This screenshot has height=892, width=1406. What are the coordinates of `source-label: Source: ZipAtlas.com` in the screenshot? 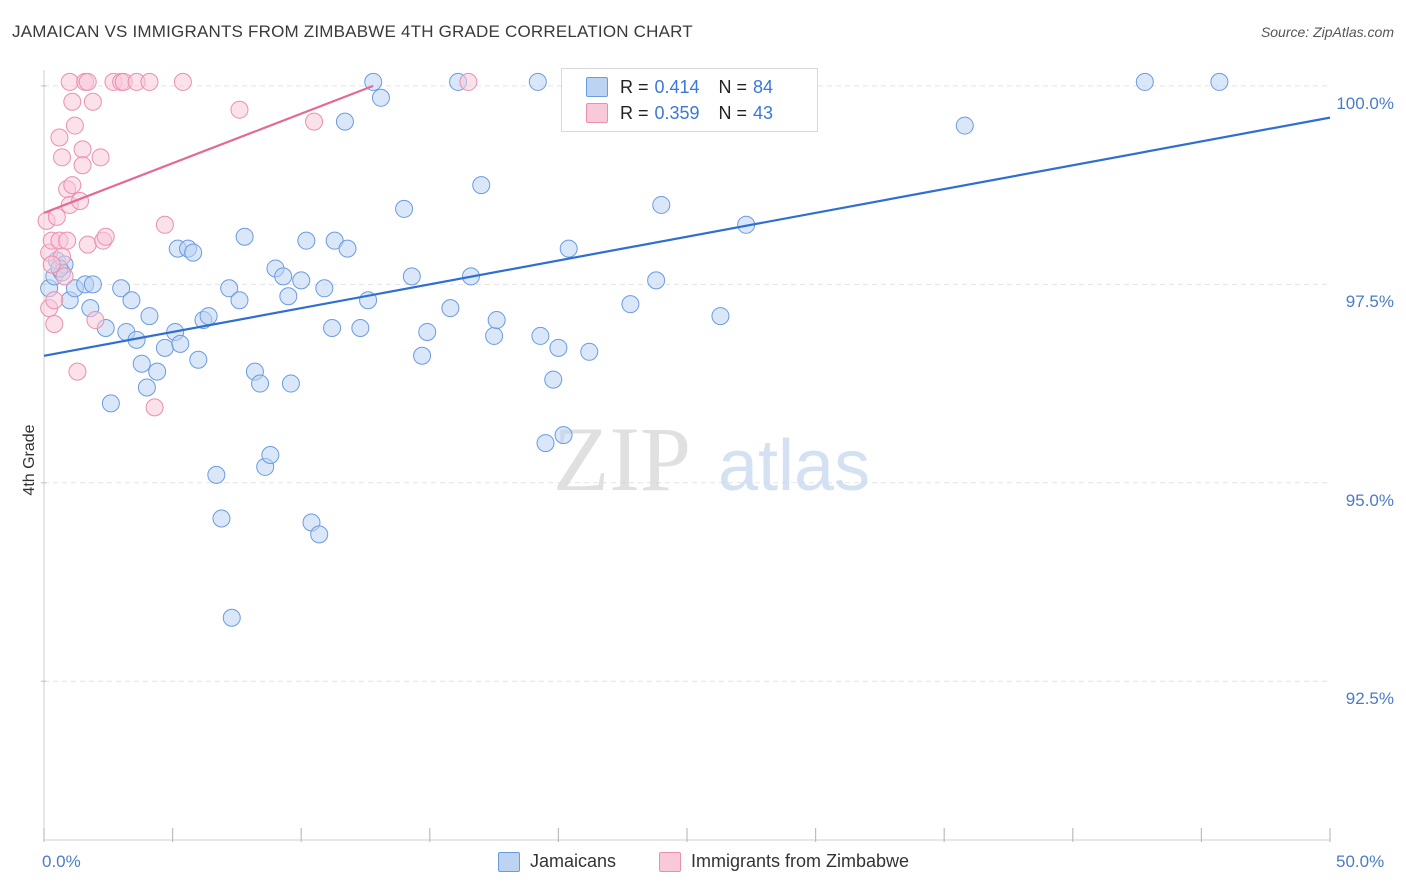 It's located at (1327, 32).